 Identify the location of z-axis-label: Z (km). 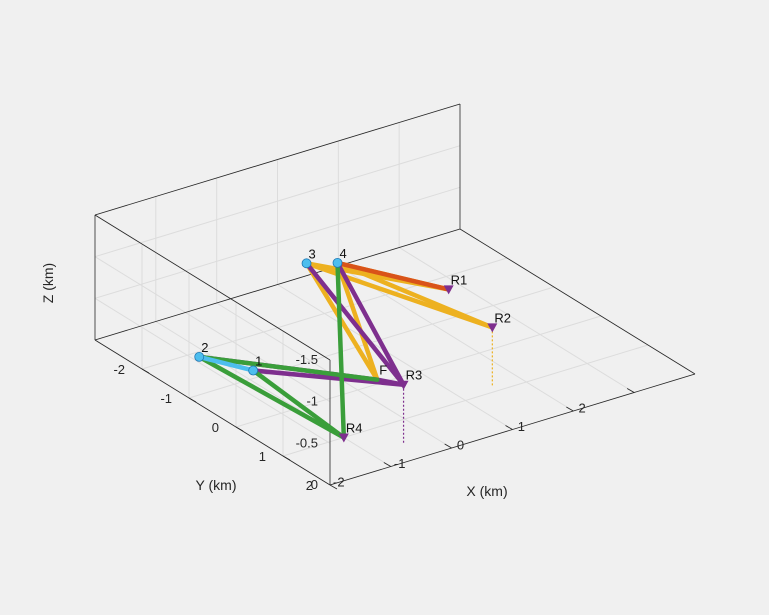
(48, 283).